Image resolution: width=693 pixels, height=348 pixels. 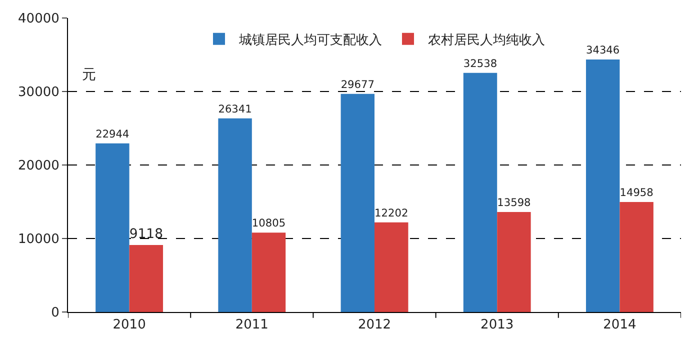 What do you see at coordinates (39, 240) in the screenshot?
I see `y-tick-label: 10000` at bounding box center [39, 240].